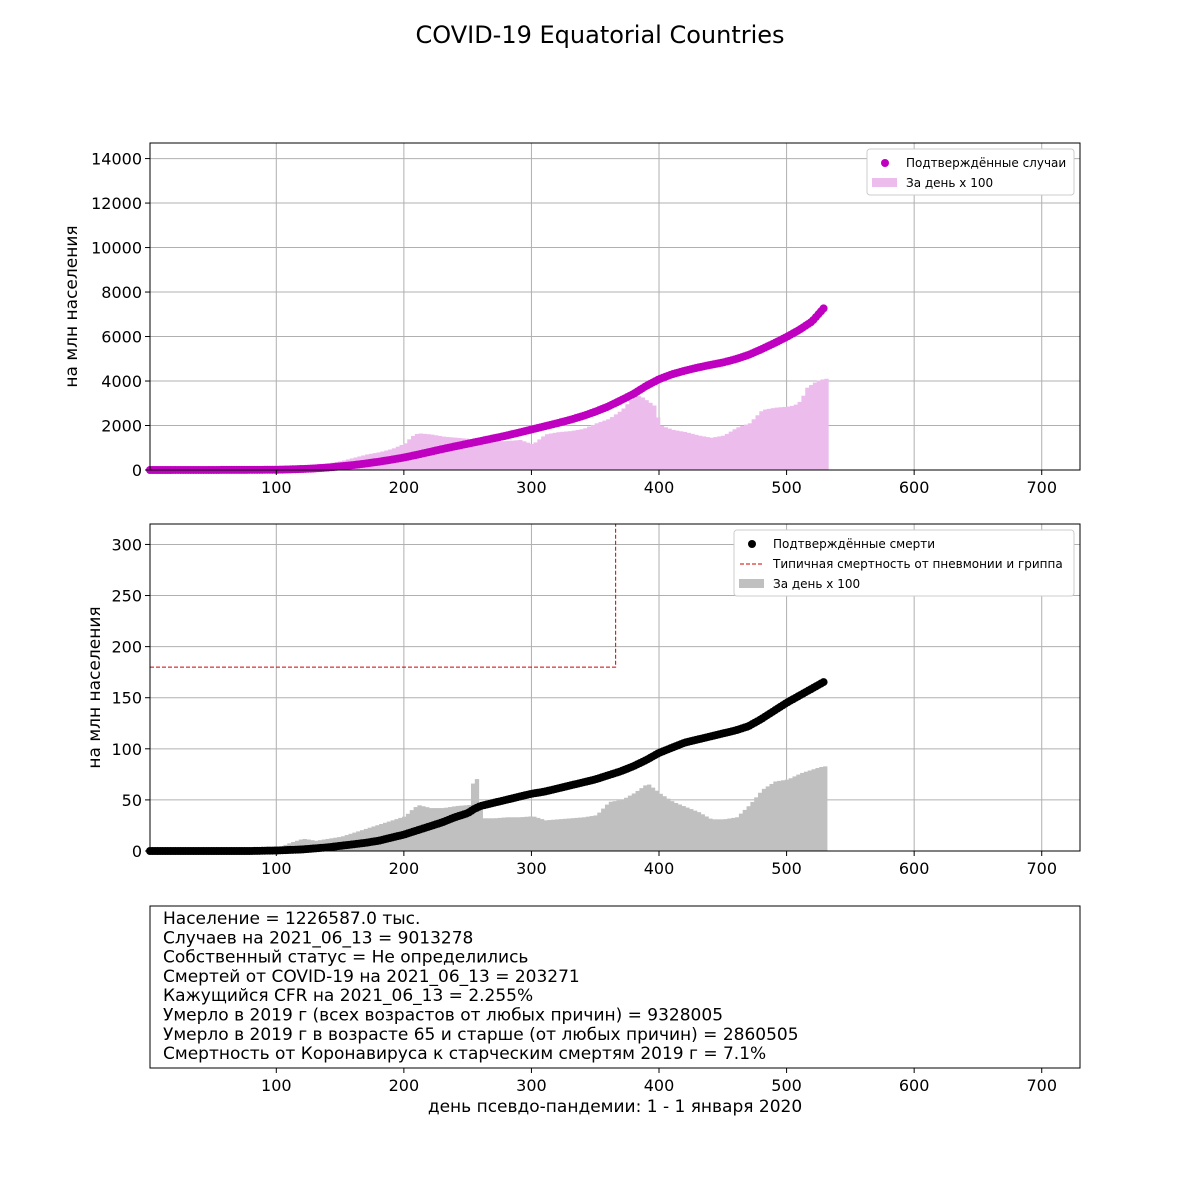 This screenshot has height=1200, width=1200. I want to click on y-tick-label: 4000, so click(121, 381).